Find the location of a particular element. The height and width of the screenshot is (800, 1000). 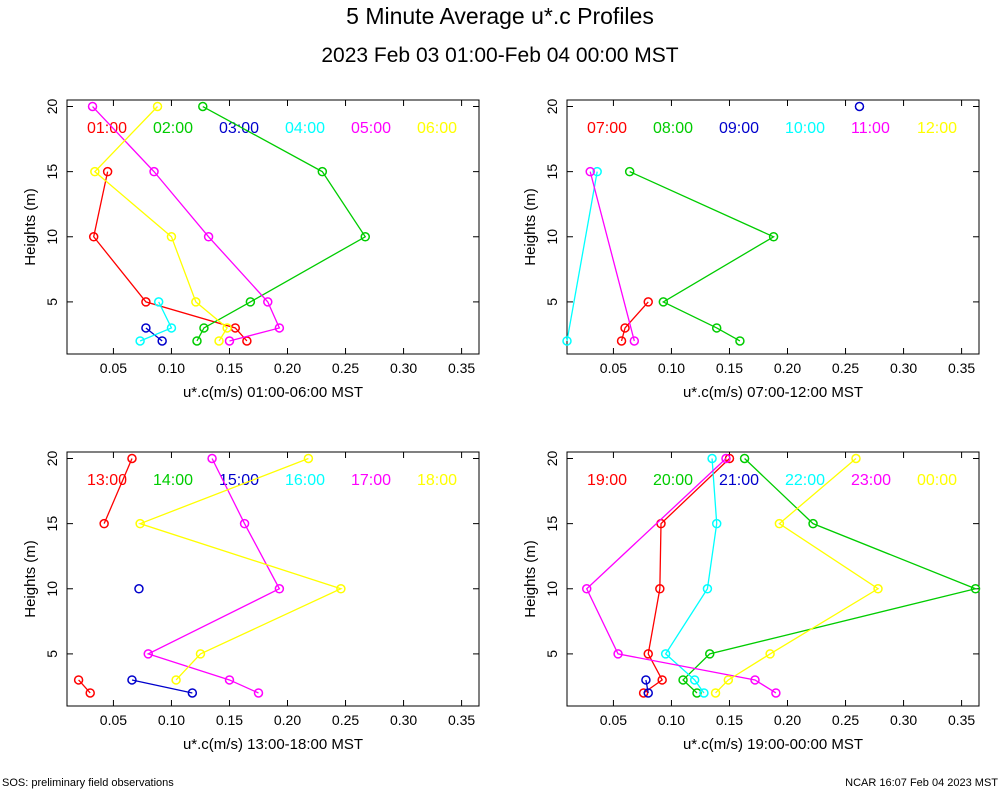

legend-entry: 13:00 is located at coordinates (107, 480).